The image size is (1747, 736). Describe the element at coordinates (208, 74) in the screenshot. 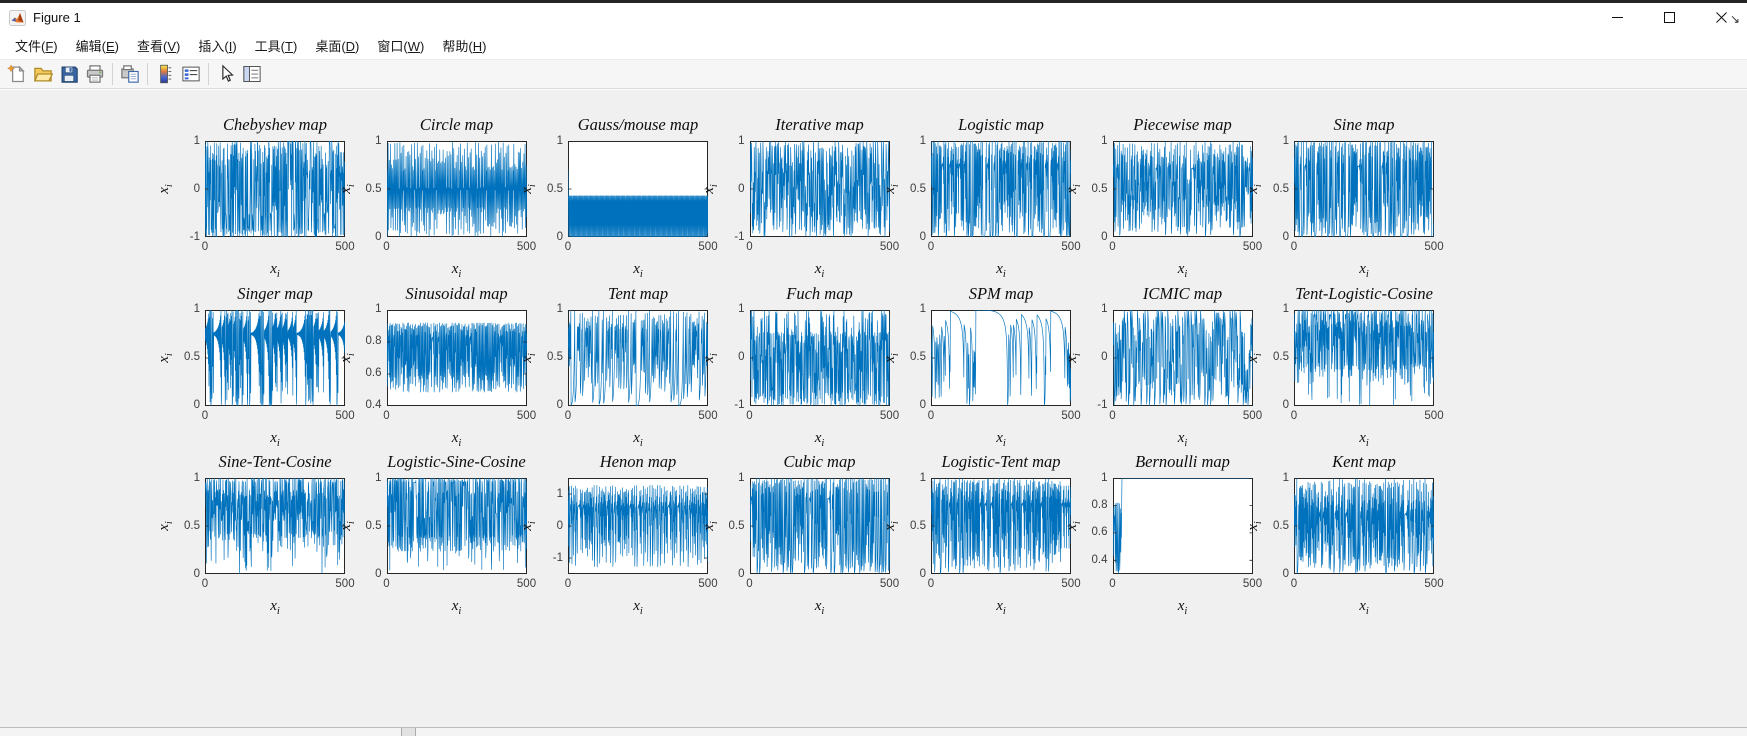

I see `toolbar-separator` at that location.